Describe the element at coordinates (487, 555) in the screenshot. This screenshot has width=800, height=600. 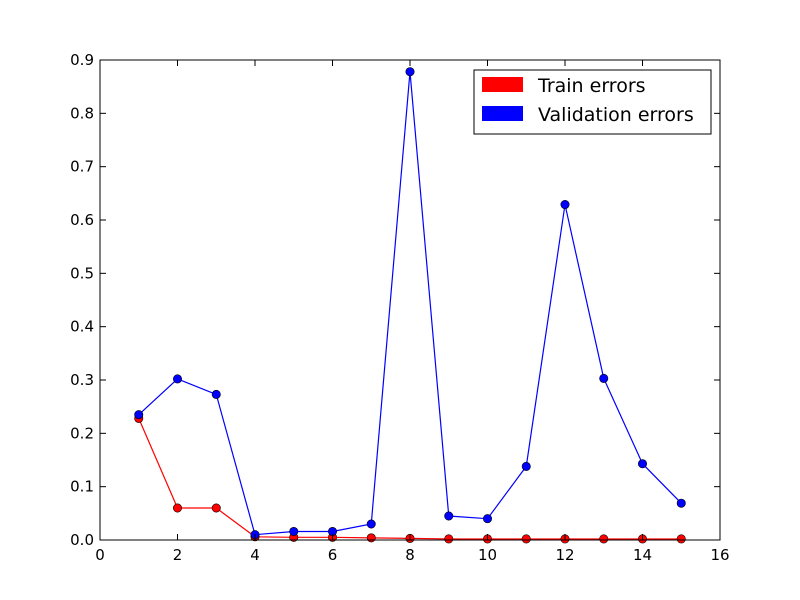
I see `x-tick-label: 10` at that location.